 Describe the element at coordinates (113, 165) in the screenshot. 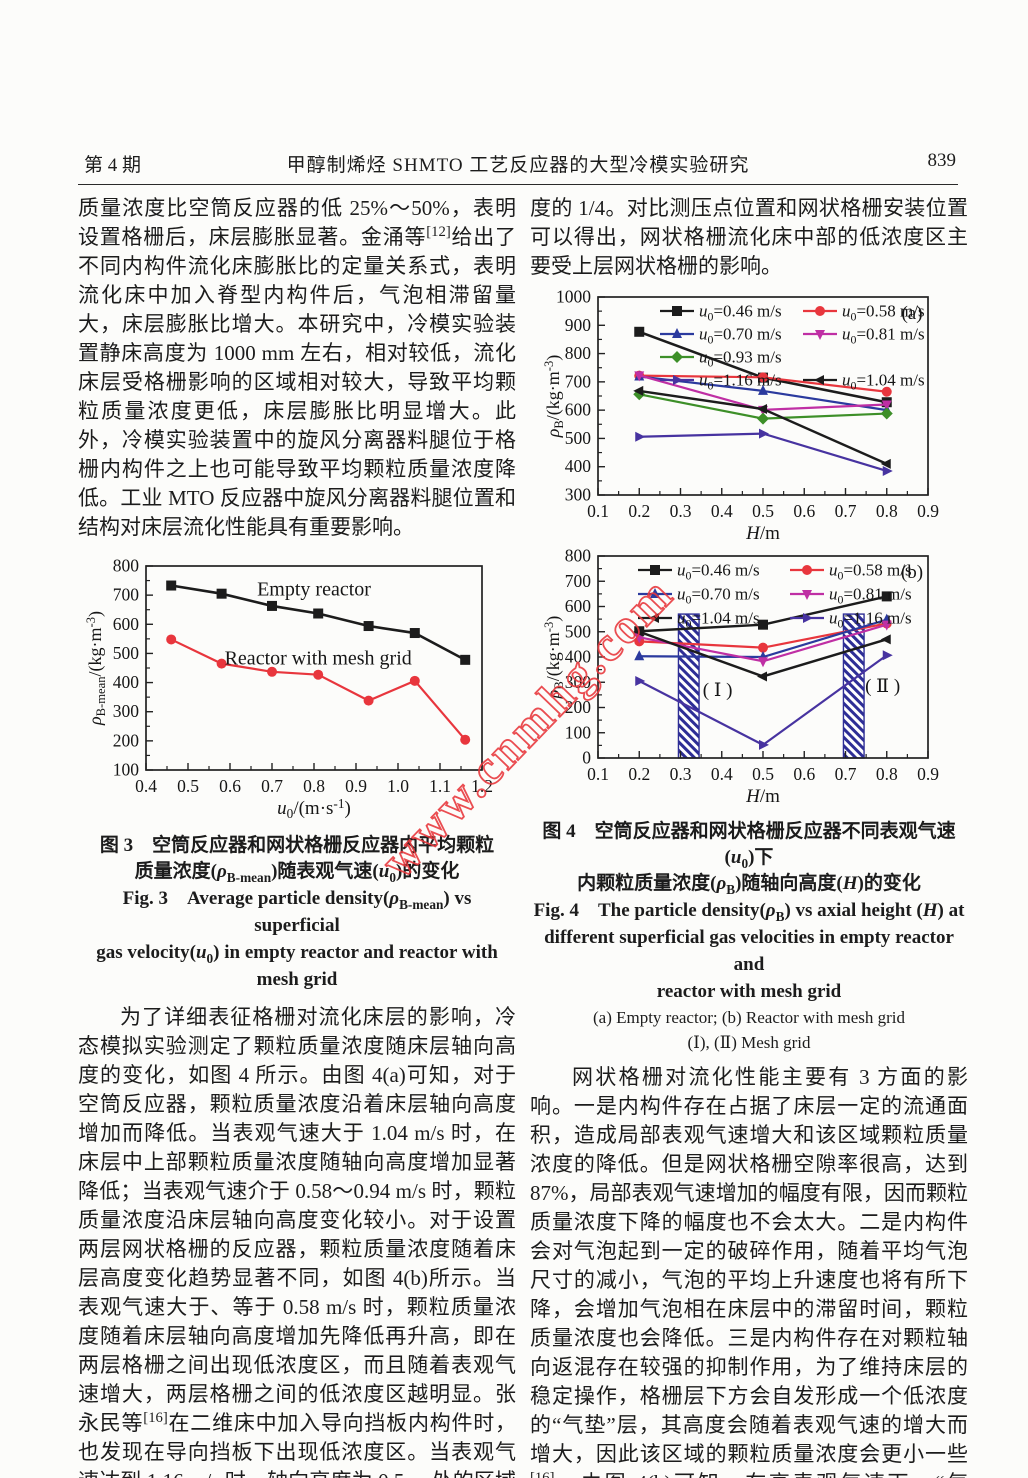

I see `issue-label: 第 4 期` at that location.